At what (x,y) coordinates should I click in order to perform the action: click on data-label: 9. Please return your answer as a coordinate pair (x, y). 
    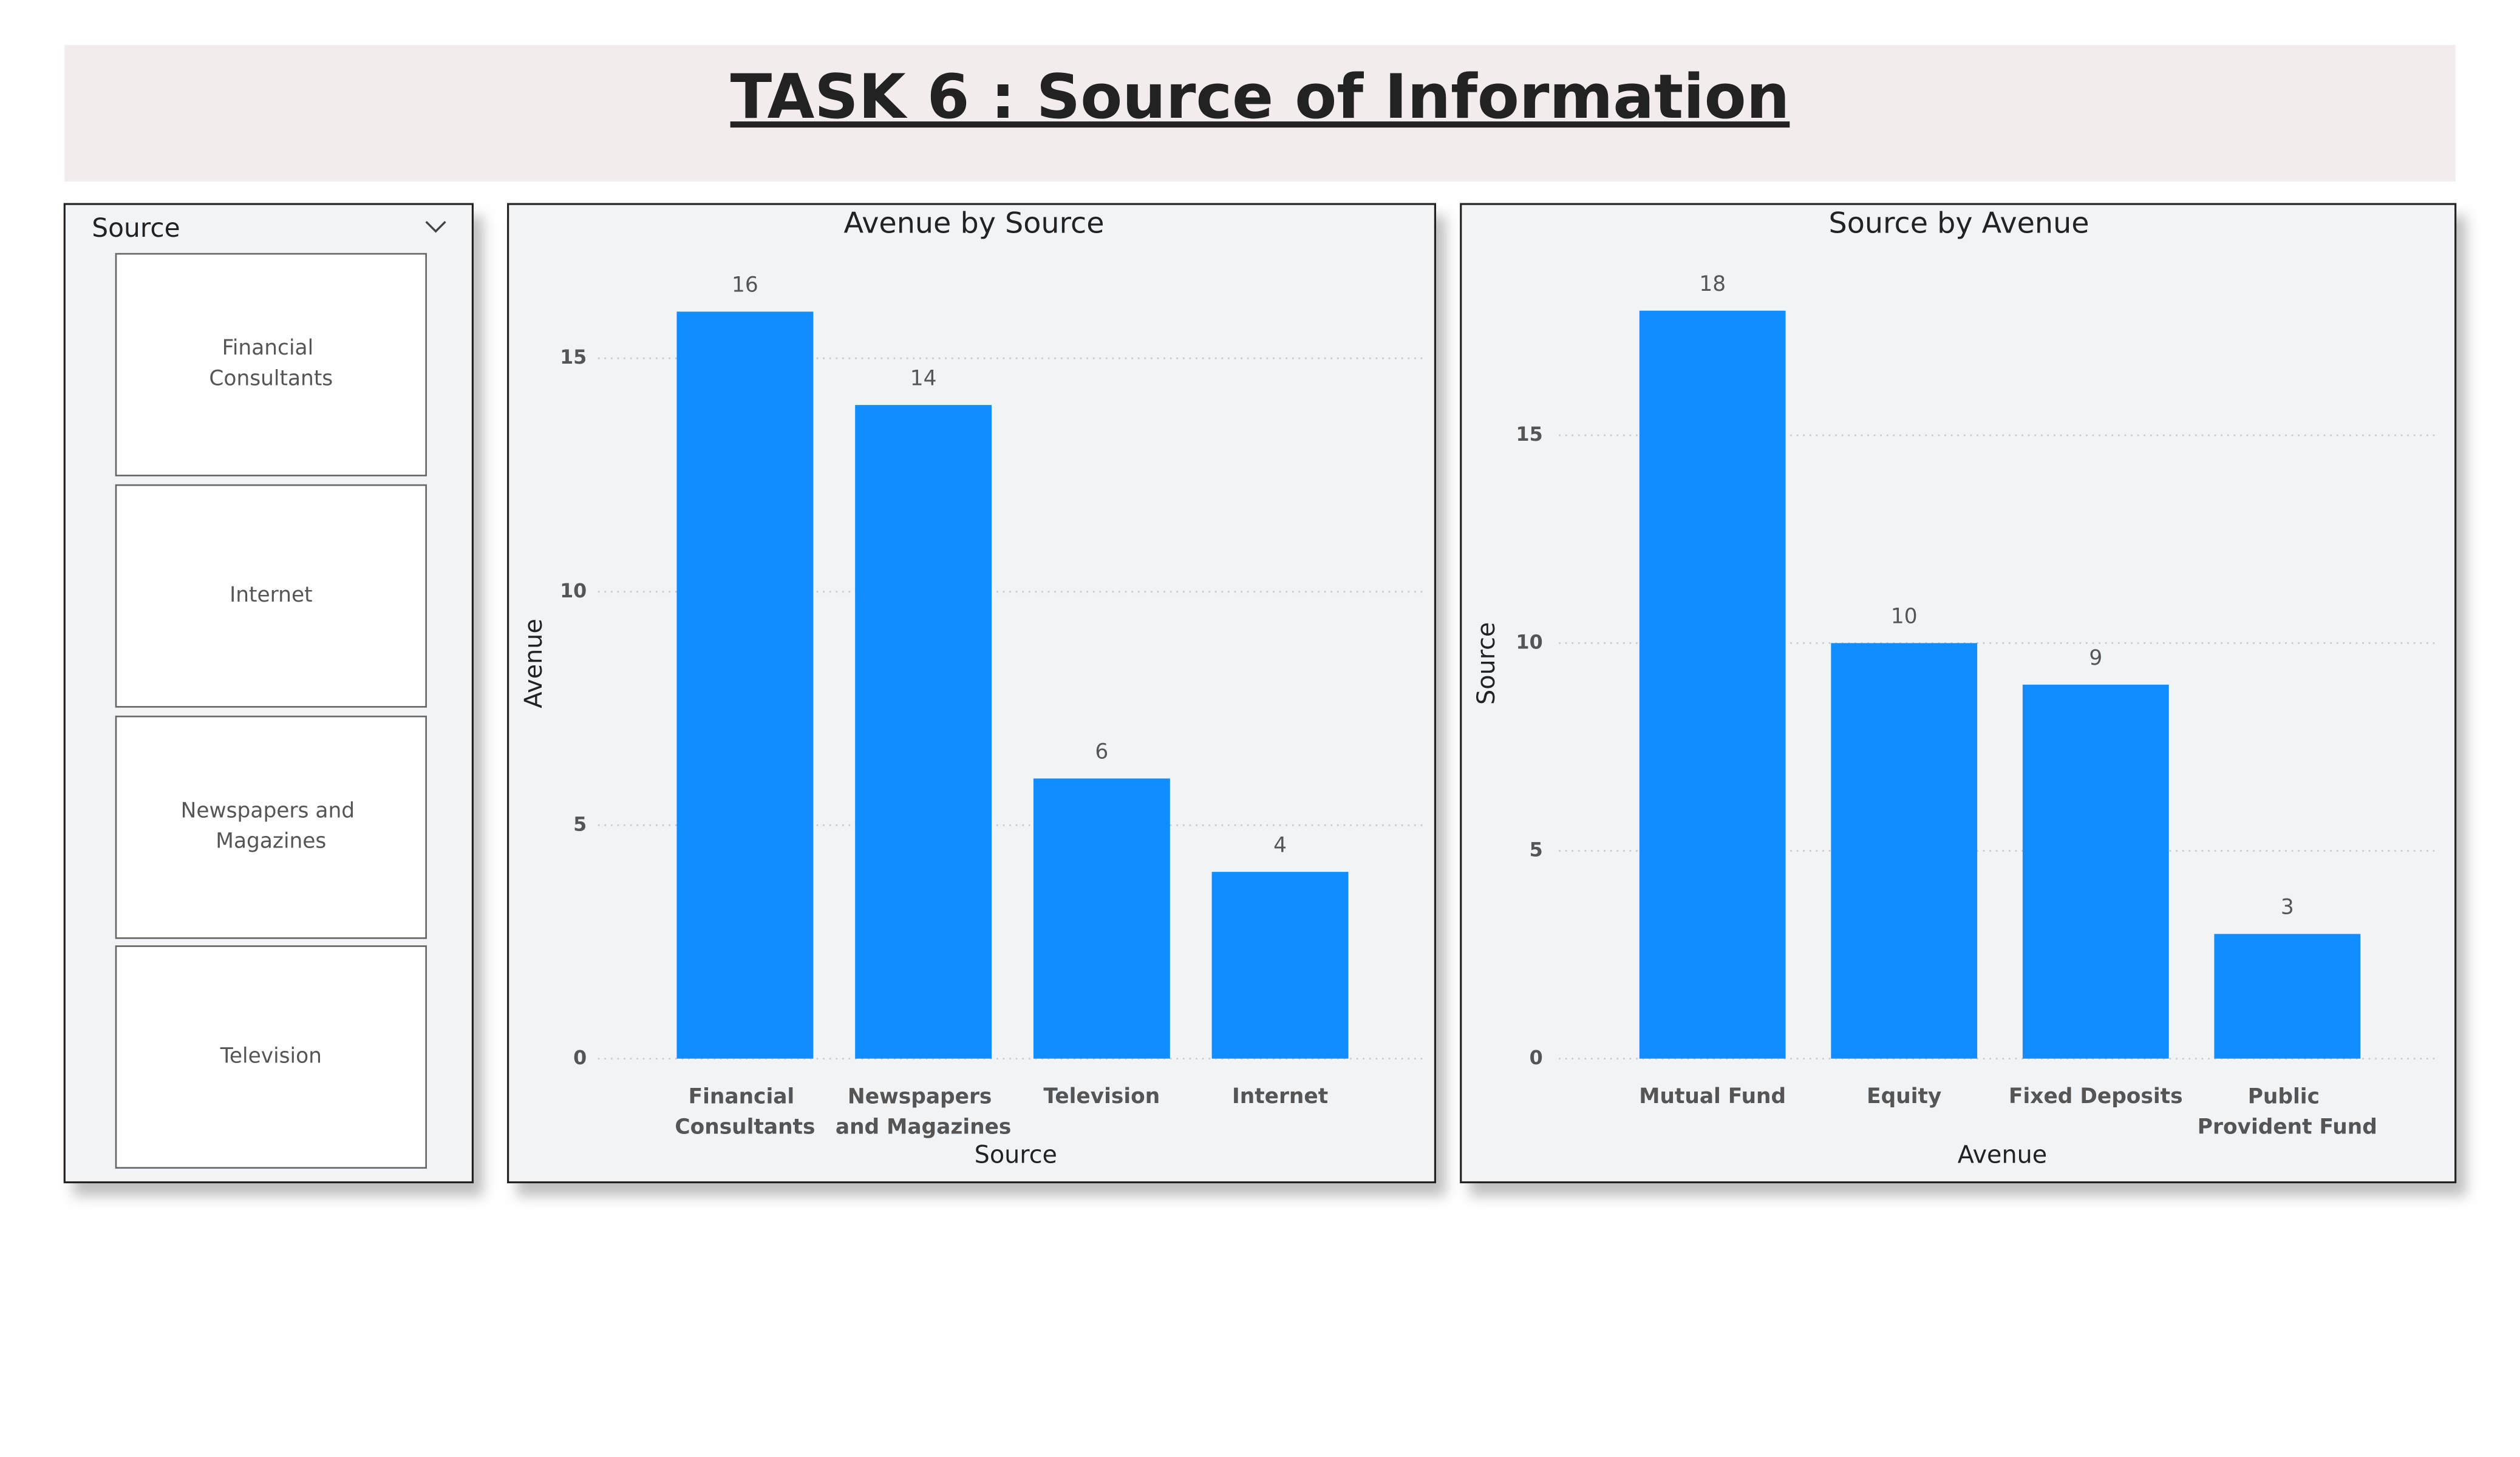
    Looking at the image, I should click on (2095, 658).